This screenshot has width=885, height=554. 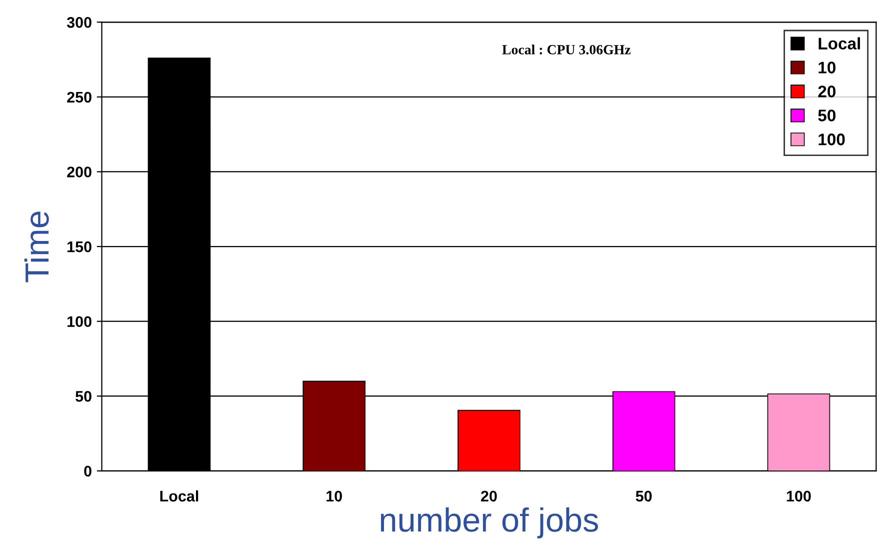 What do you see at coordinates (334, 496) in the screenshot?
I see `x-tick-label: 10` at bounding box center [334, 496].